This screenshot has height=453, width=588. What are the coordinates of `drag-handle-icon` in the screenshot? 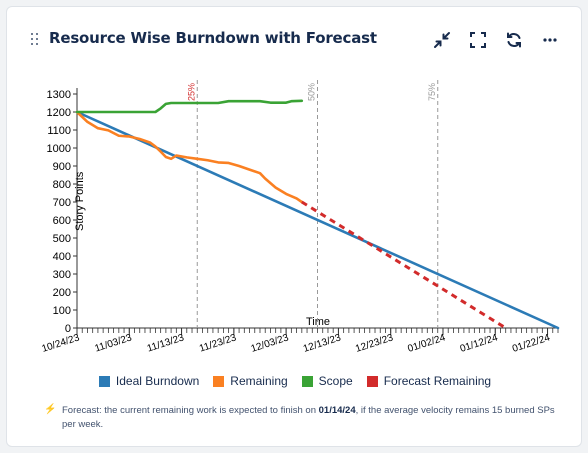 It's located at (36, 40).